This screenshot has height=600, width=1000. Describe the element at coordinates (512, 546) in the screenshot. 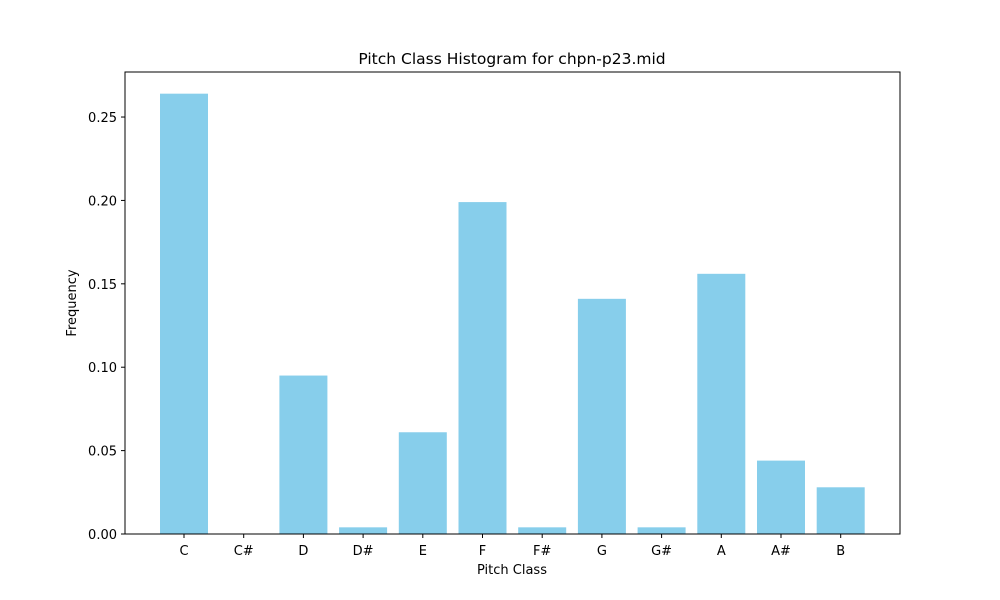

I see `x-axis: C C# D D# E F F# G G# A A# B` at that location.